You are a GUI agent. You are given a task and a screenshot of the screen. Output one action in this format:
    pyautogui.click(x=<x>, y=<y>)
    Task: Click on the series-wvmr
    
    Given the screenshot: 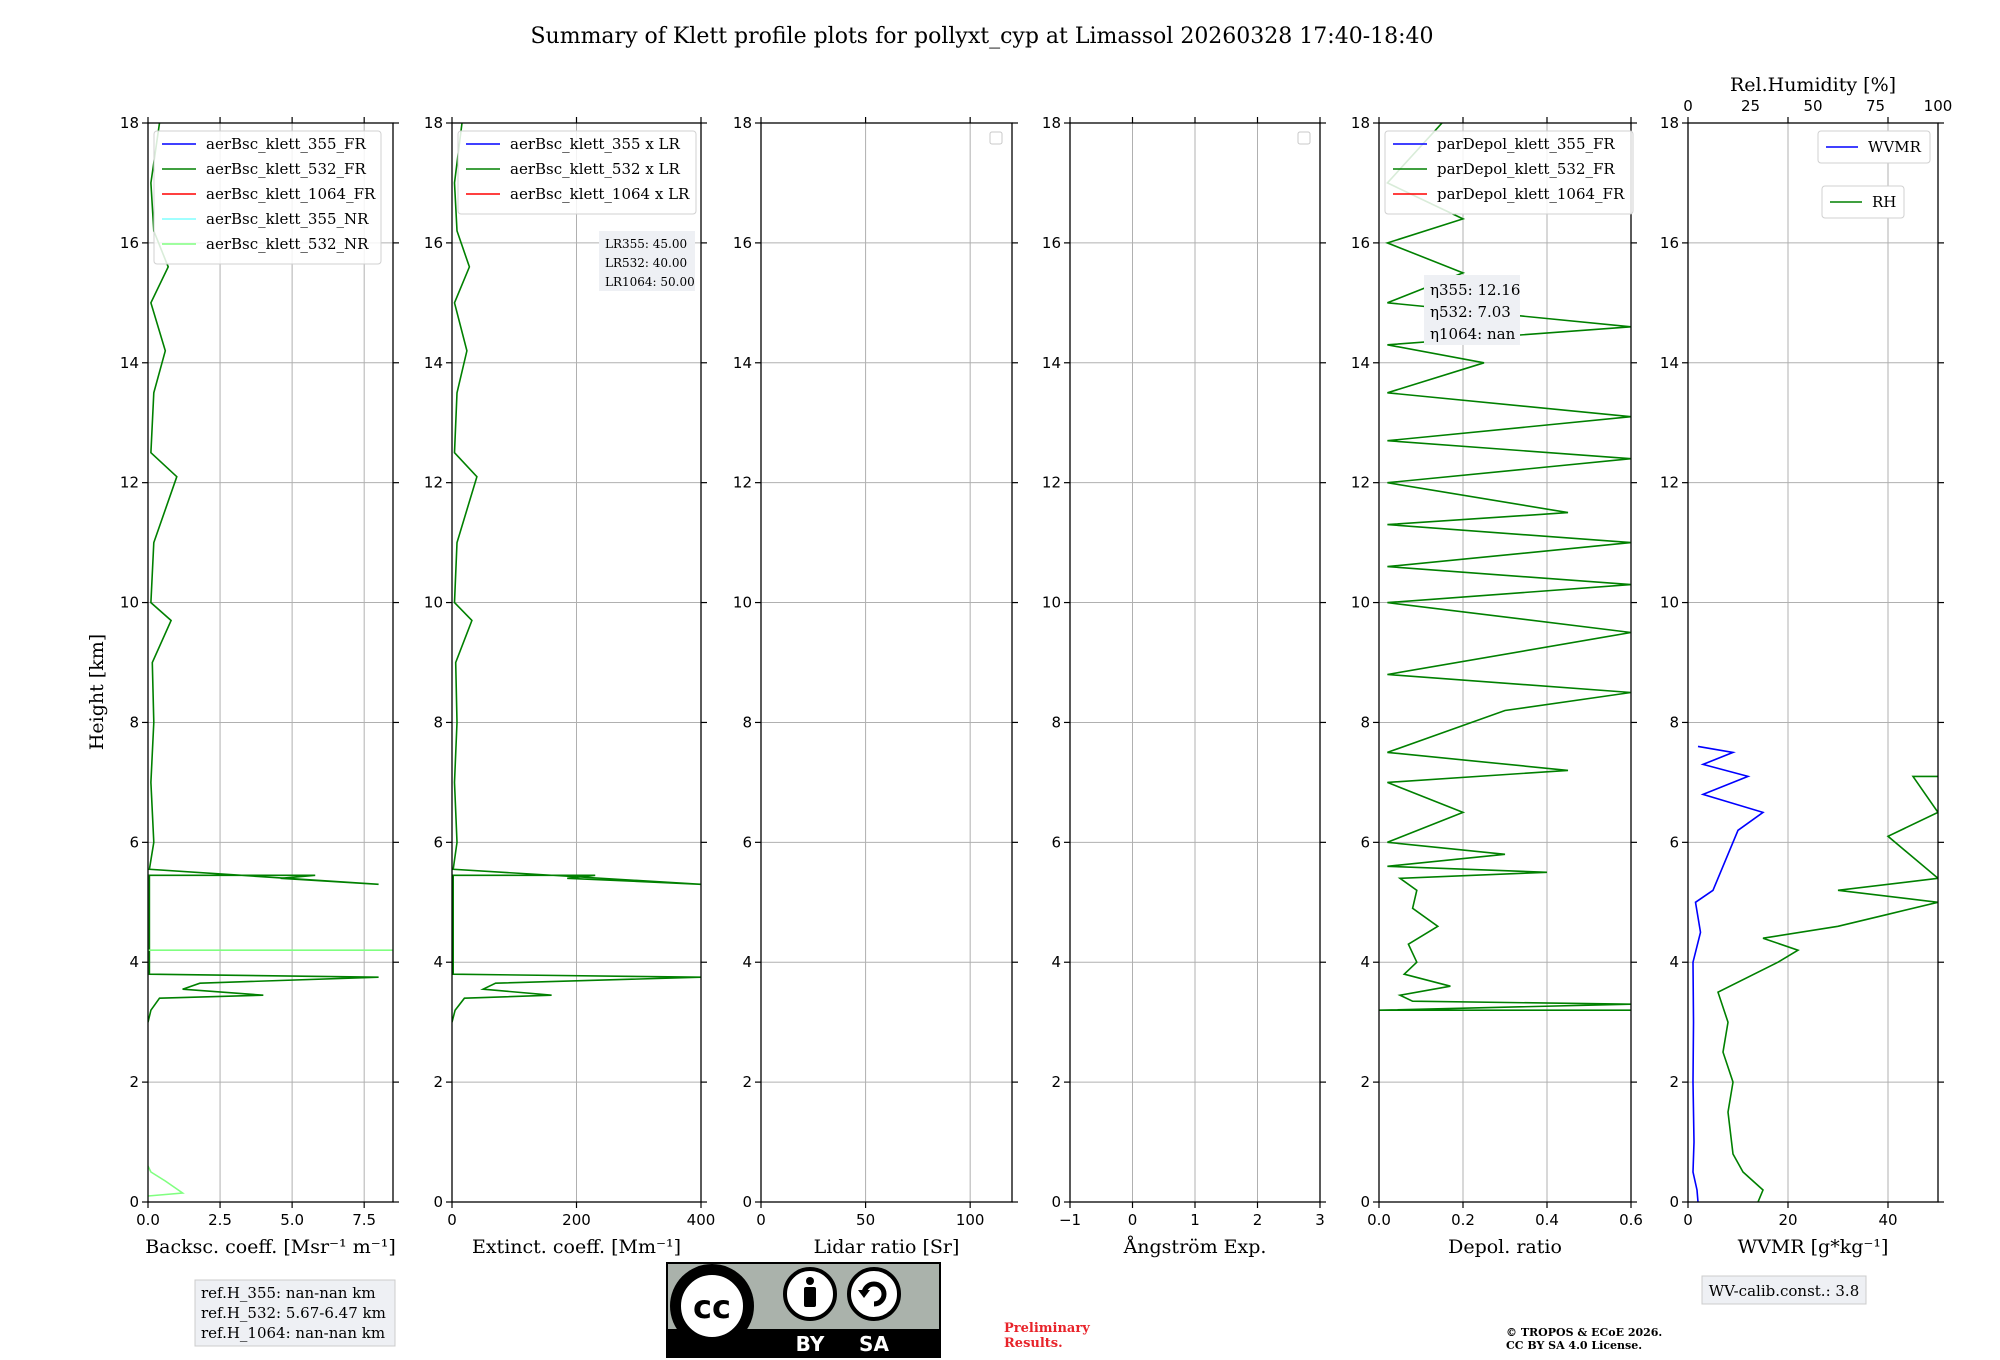 What is the action you would take?
    pyautogui.click(x=1728, y=973)
    